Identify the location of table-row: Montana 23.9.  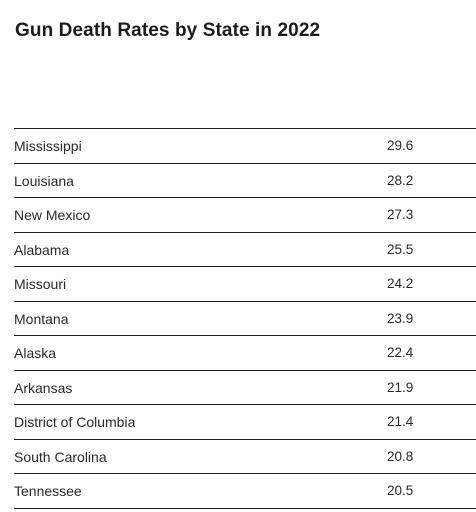
(245, 319).